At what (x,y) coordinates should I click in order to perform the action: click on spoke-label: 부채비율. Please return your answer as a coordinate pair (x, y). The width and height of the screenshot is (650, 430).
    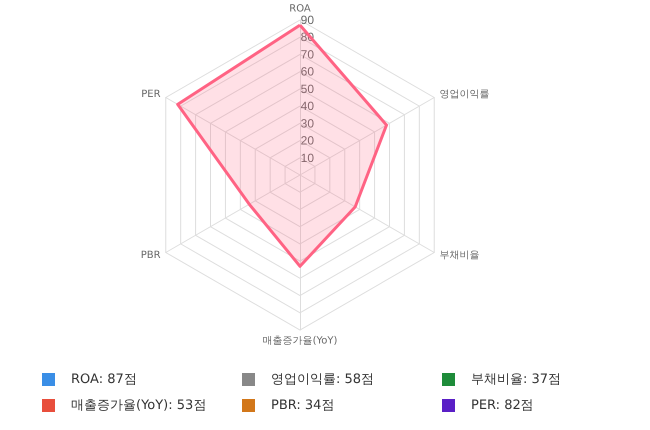
    Looking at the image, I should click on (459, 255).